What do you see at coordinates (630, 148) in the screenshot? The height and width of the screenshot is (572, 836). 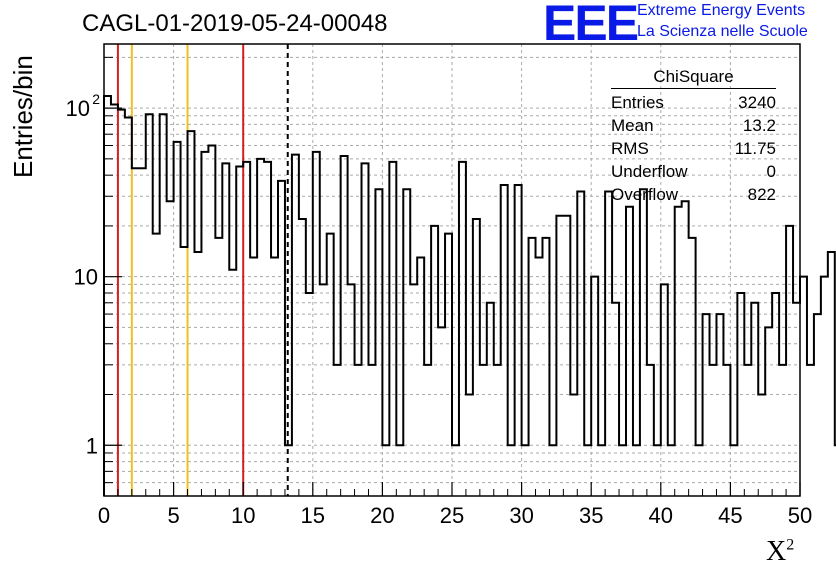 I see `stats-label: RMS` at bounding box center [630, 148].